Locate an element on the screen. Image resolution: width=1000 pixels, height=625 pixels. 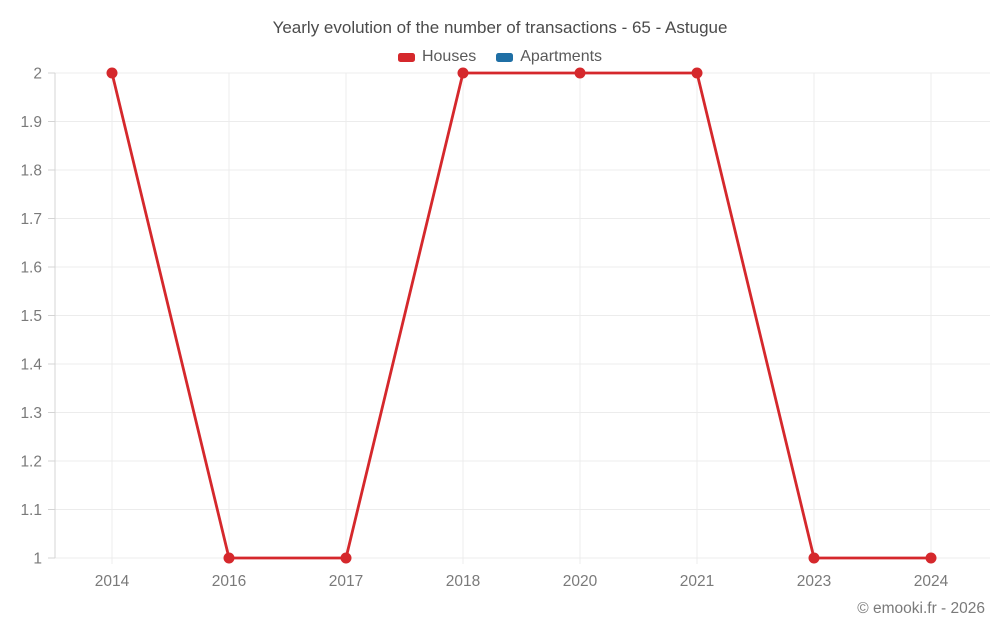
x-axis-label: 2023 is located at coordinates (814, 581).